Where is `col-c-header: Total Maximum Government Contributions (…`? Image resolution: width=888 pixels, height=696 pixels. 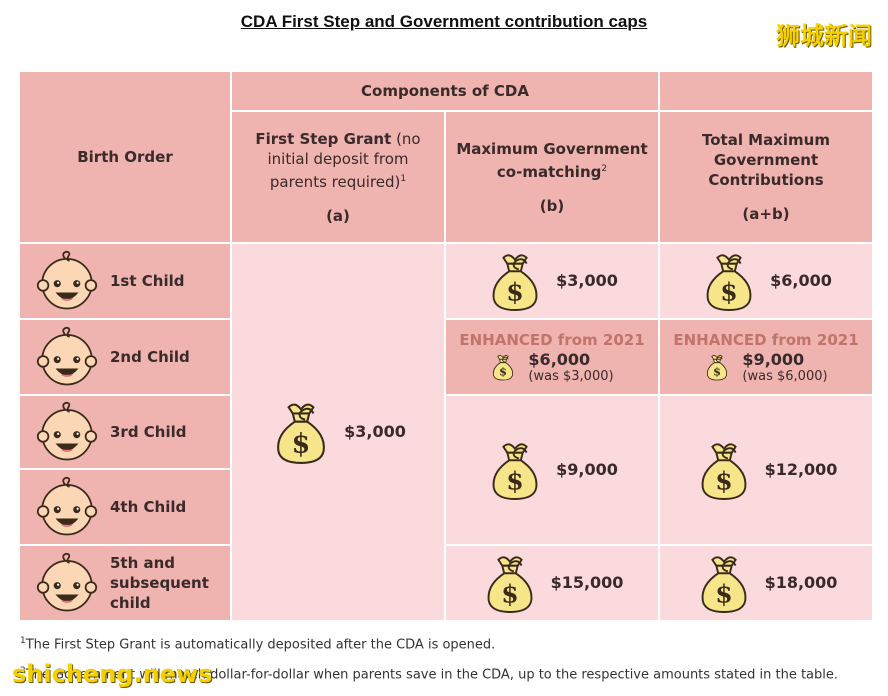
col-c-header: Total Maximum Government Contributions (… is located at coordinates (766, 177).